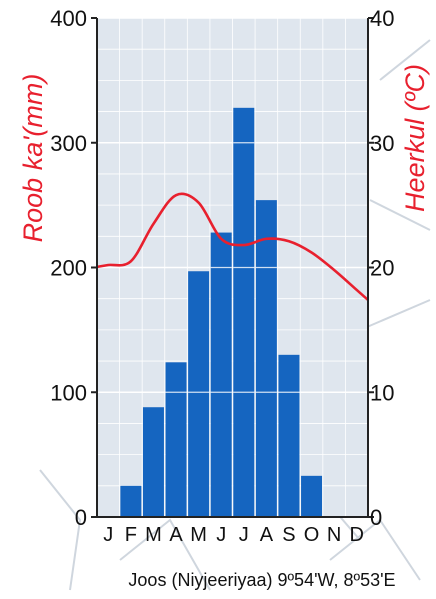 This screenshot has width=436, height=599. What do you see at coordinates (356, 535) in the screenshot?
I see `month-label: D` at bounding box center [356, 535].